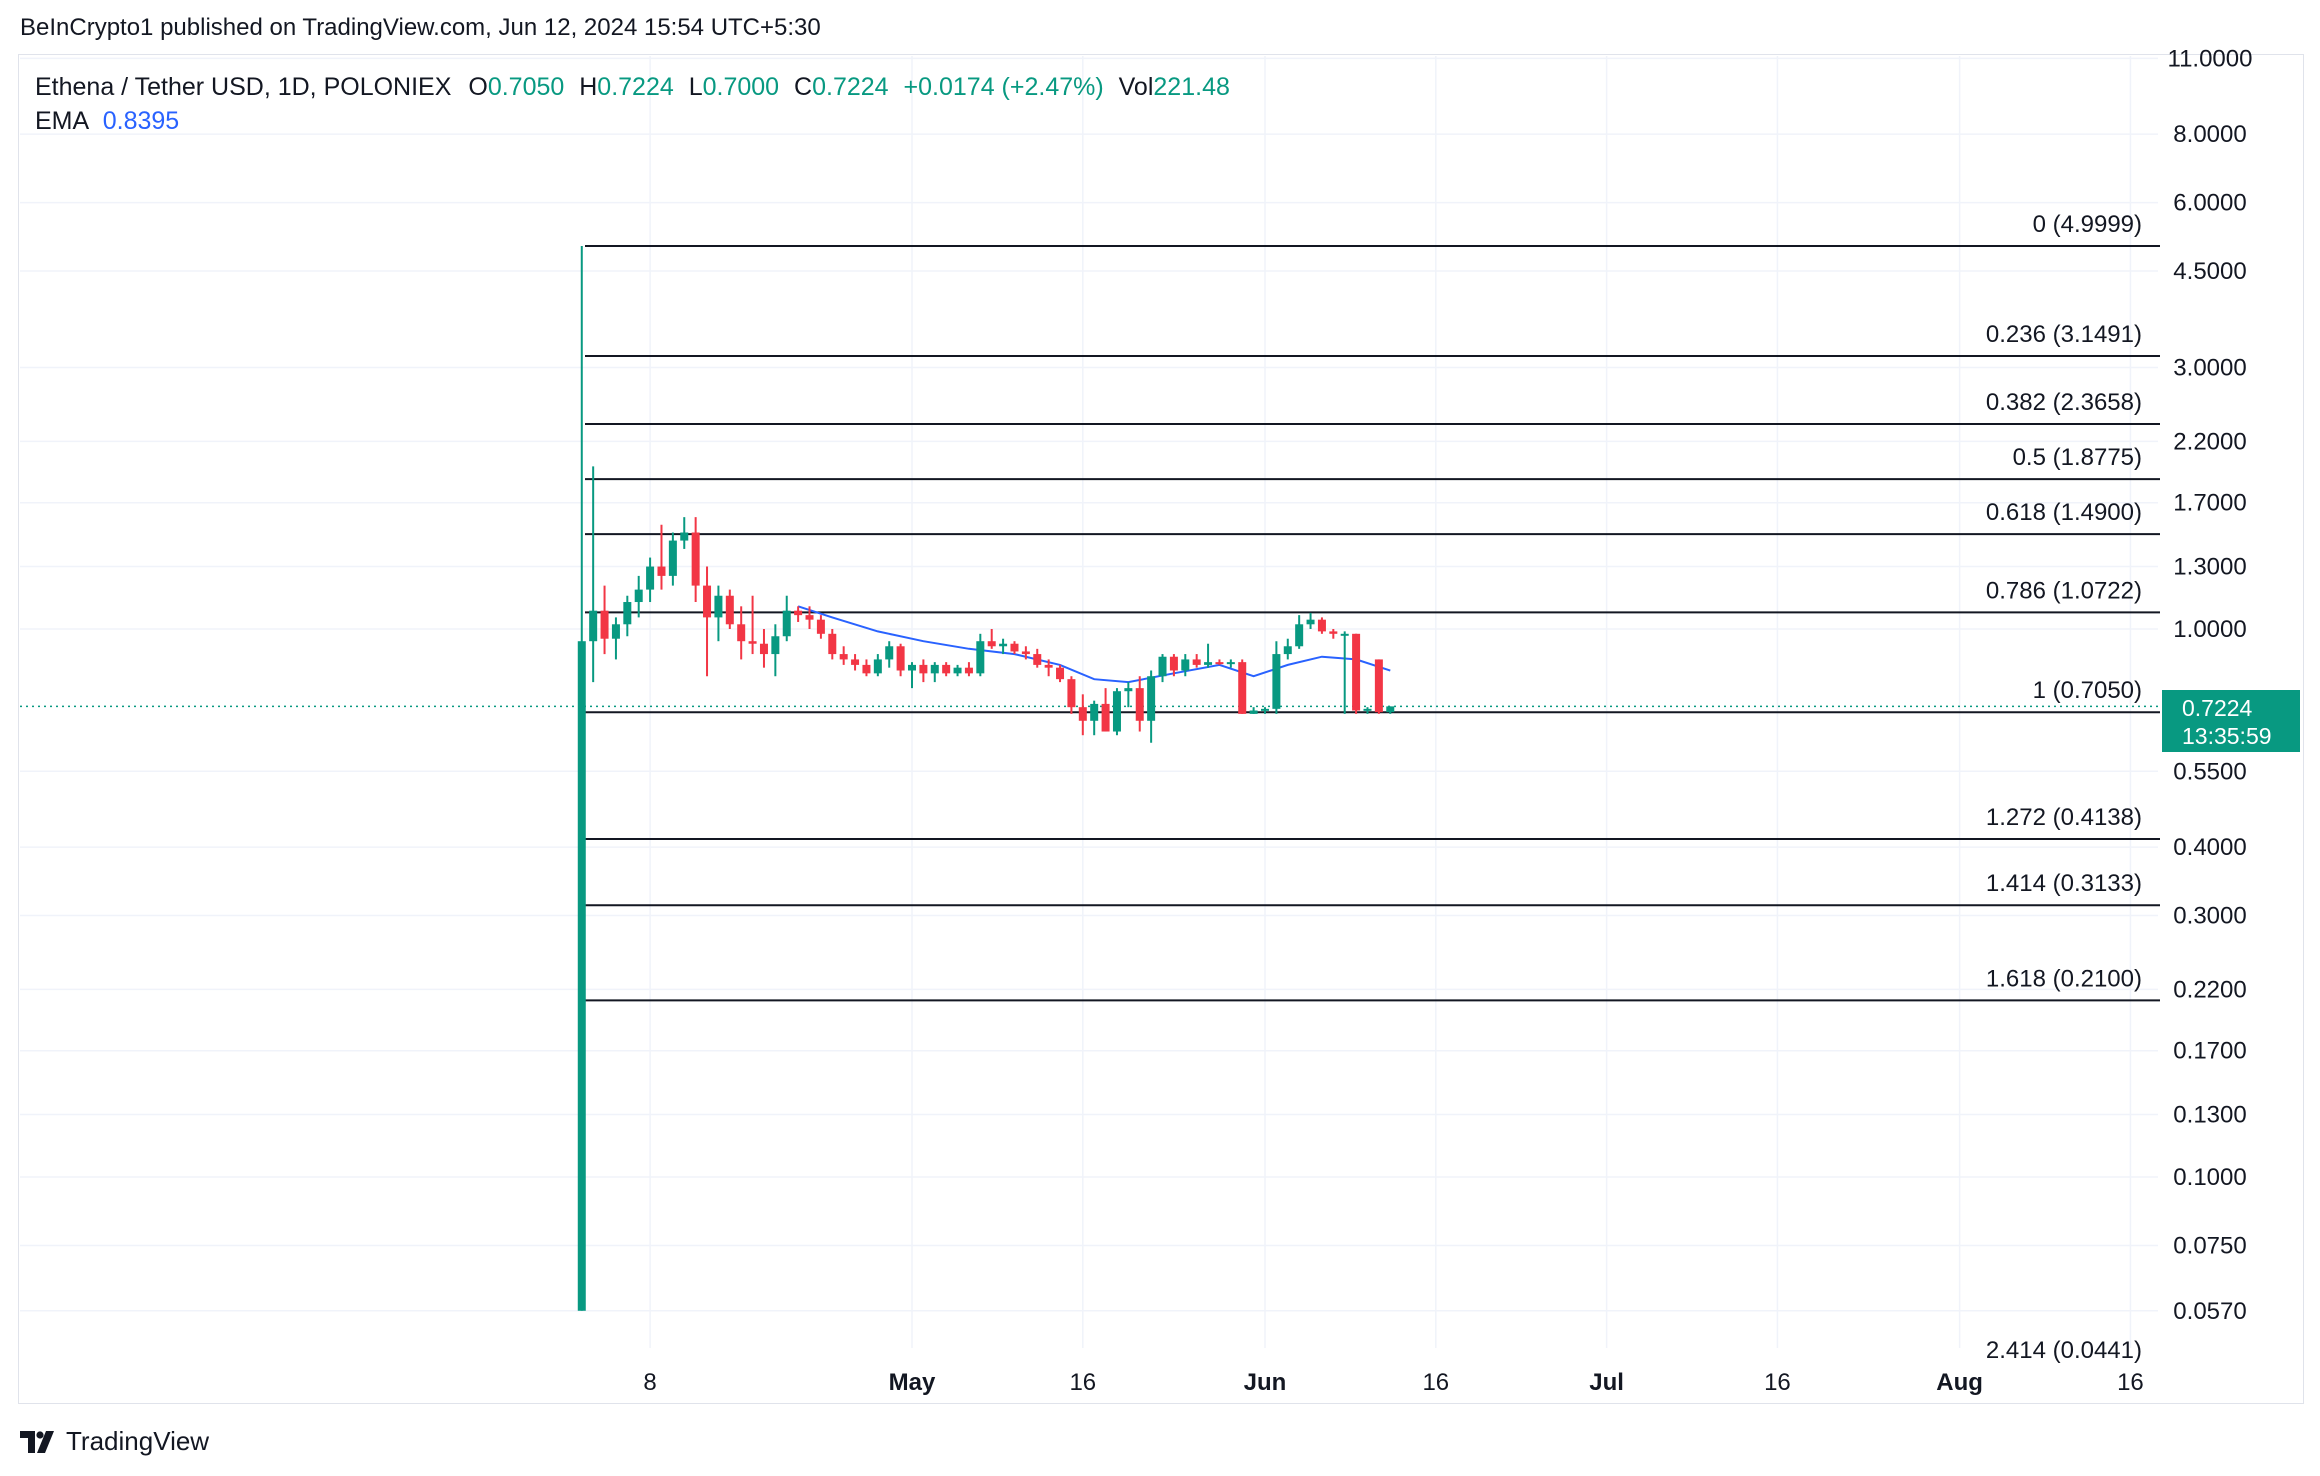 This screenshot has width=2320, height=1476. What do you see at coordinates (2217, 708) in the screenshot?
I see `current-price-value: 0.7224` at bounding box center [2217, 708].